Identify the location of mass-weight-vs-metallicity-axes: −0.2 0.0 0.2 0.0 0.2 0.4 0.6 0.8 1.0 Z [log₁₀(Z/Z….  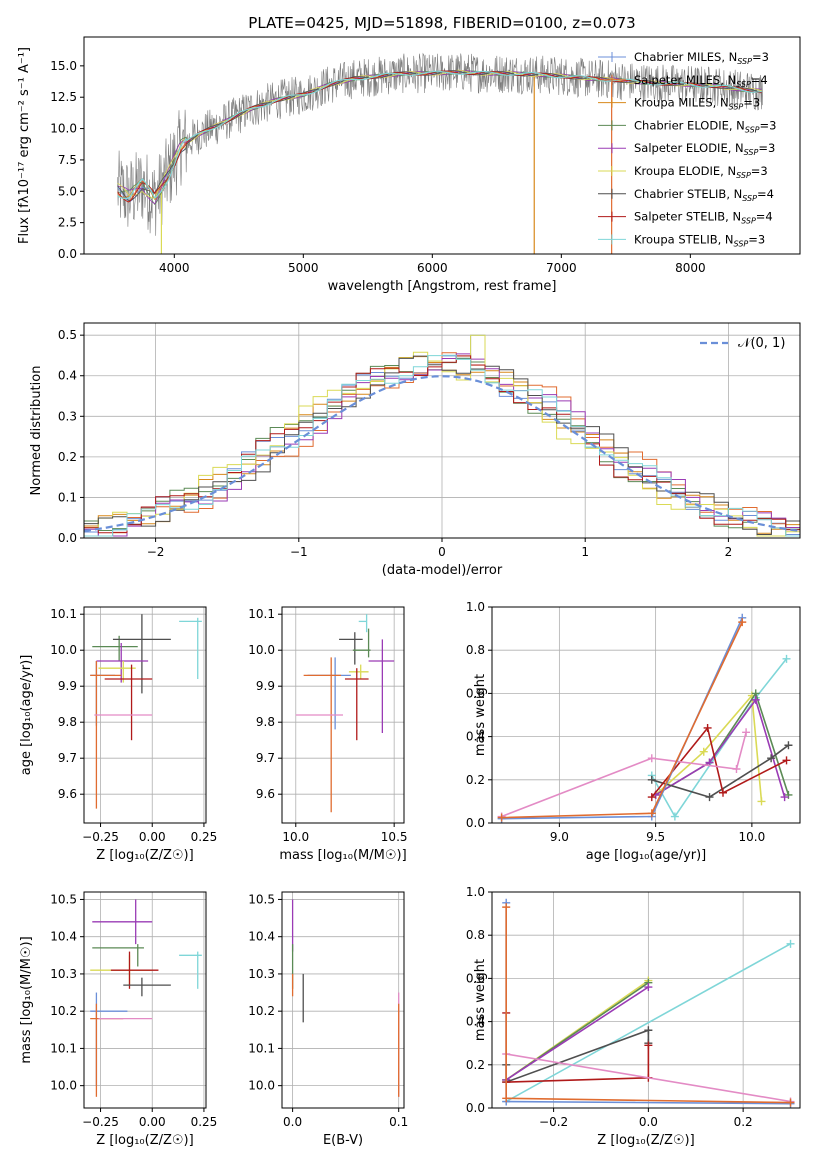
(633, 1016).